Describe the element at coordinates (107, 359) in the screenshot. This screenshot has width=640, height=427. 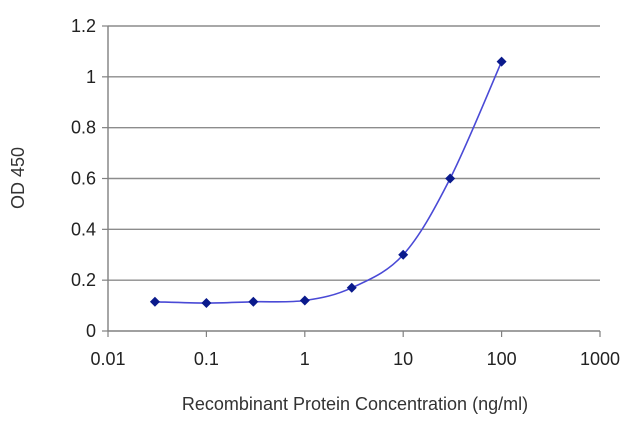
I see `x-tick-label: 0.01` at that location.